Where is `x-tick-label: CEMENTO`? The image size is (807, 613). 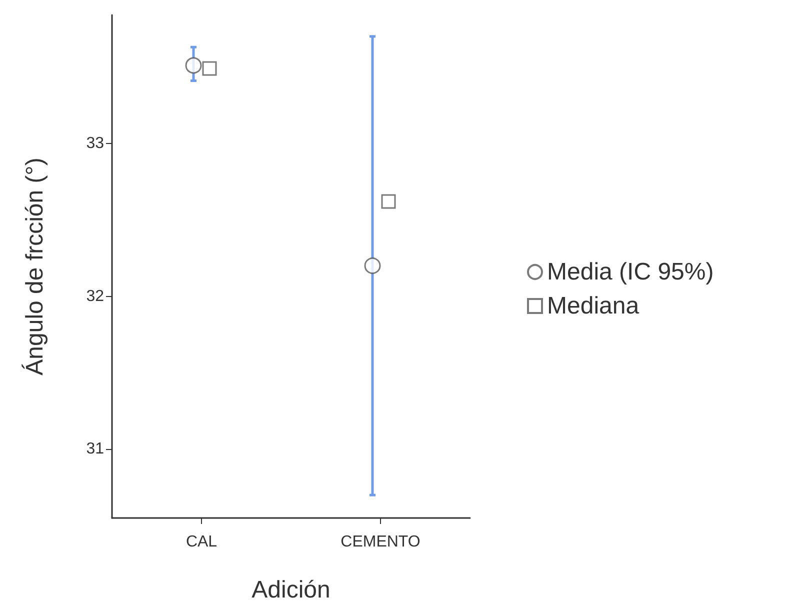 x-tick-label: CEMENTO is located at coordinates (380, 542).